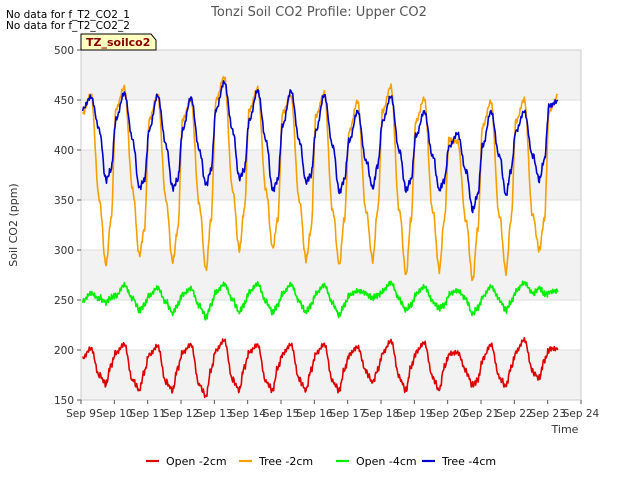 This screenshot has width=640, height=480. Describe the element at coordinates (414, 414) in the screenshot. I see `x-tick-label: Sep 19` at that location.